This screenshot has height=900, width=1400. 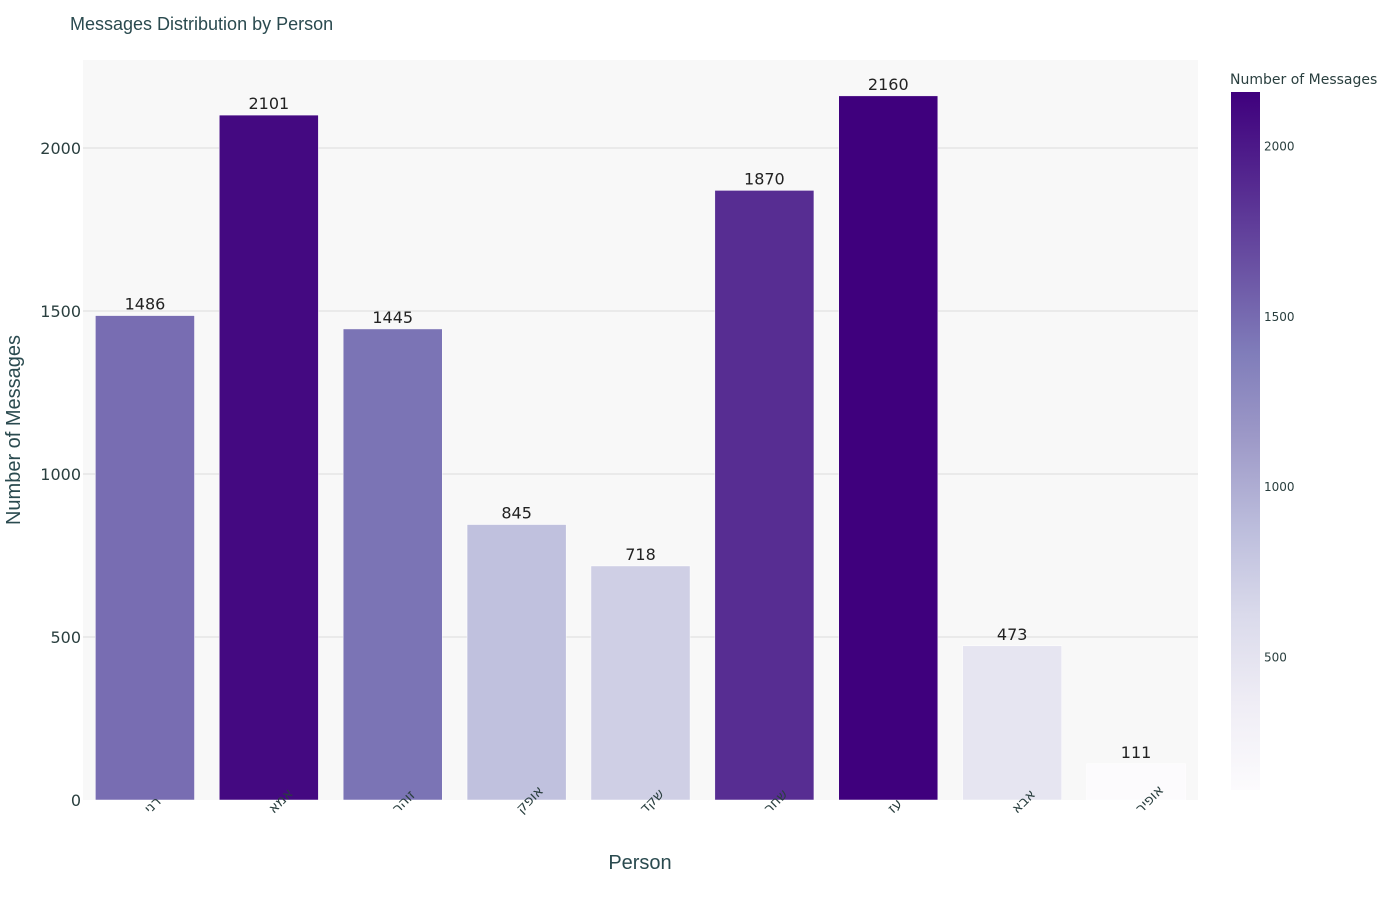 I want to click on bar-value-label: 473, so click(x=1012, y=634).